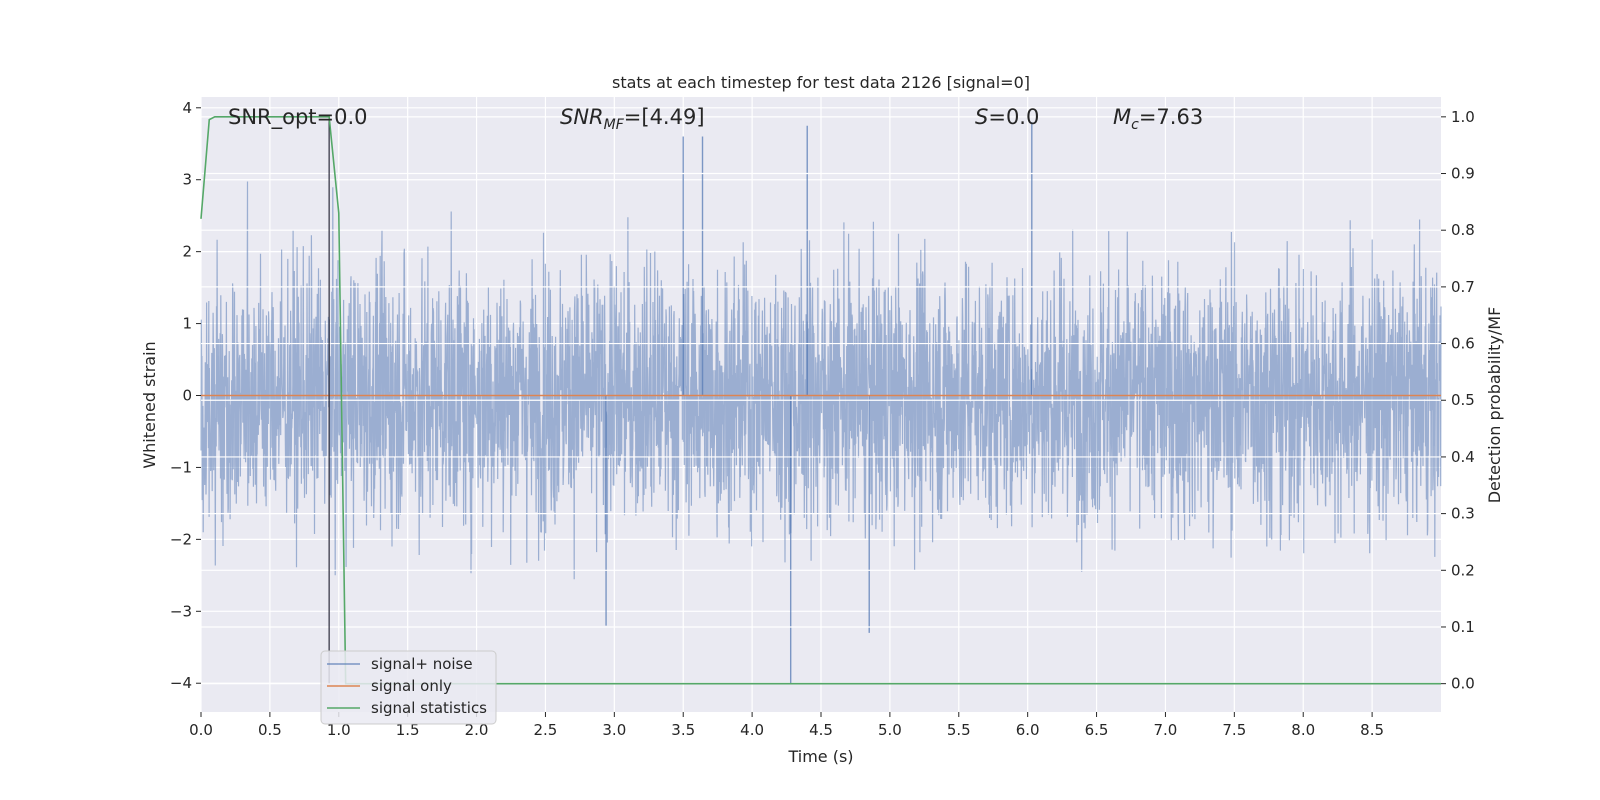 Image resolution: width=1600 pixels, height=800 pixels. I want to click on y-left-axis-label: Whitened strain, so click(149, 404).